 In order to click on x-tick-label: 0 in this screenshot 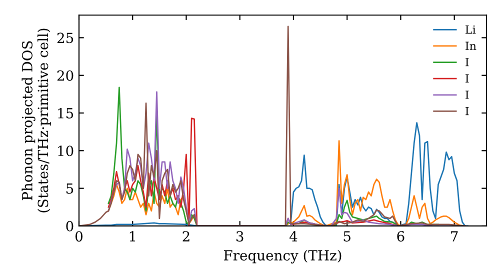, I will do `click(78, 236)`.